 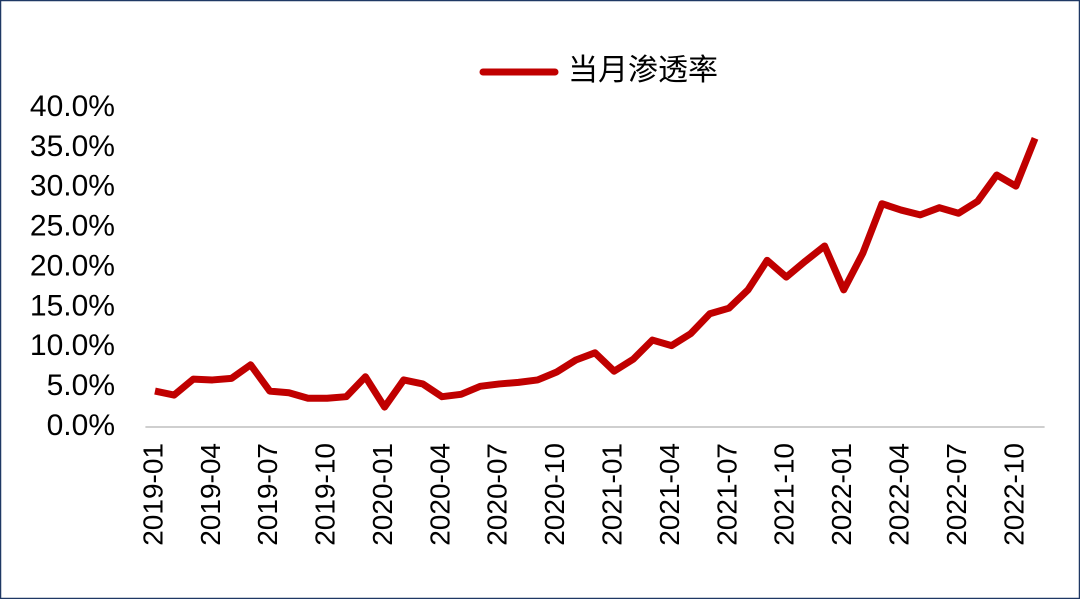 I want to click on x-tick-label: 2020-01, so click(x=382, y=494).